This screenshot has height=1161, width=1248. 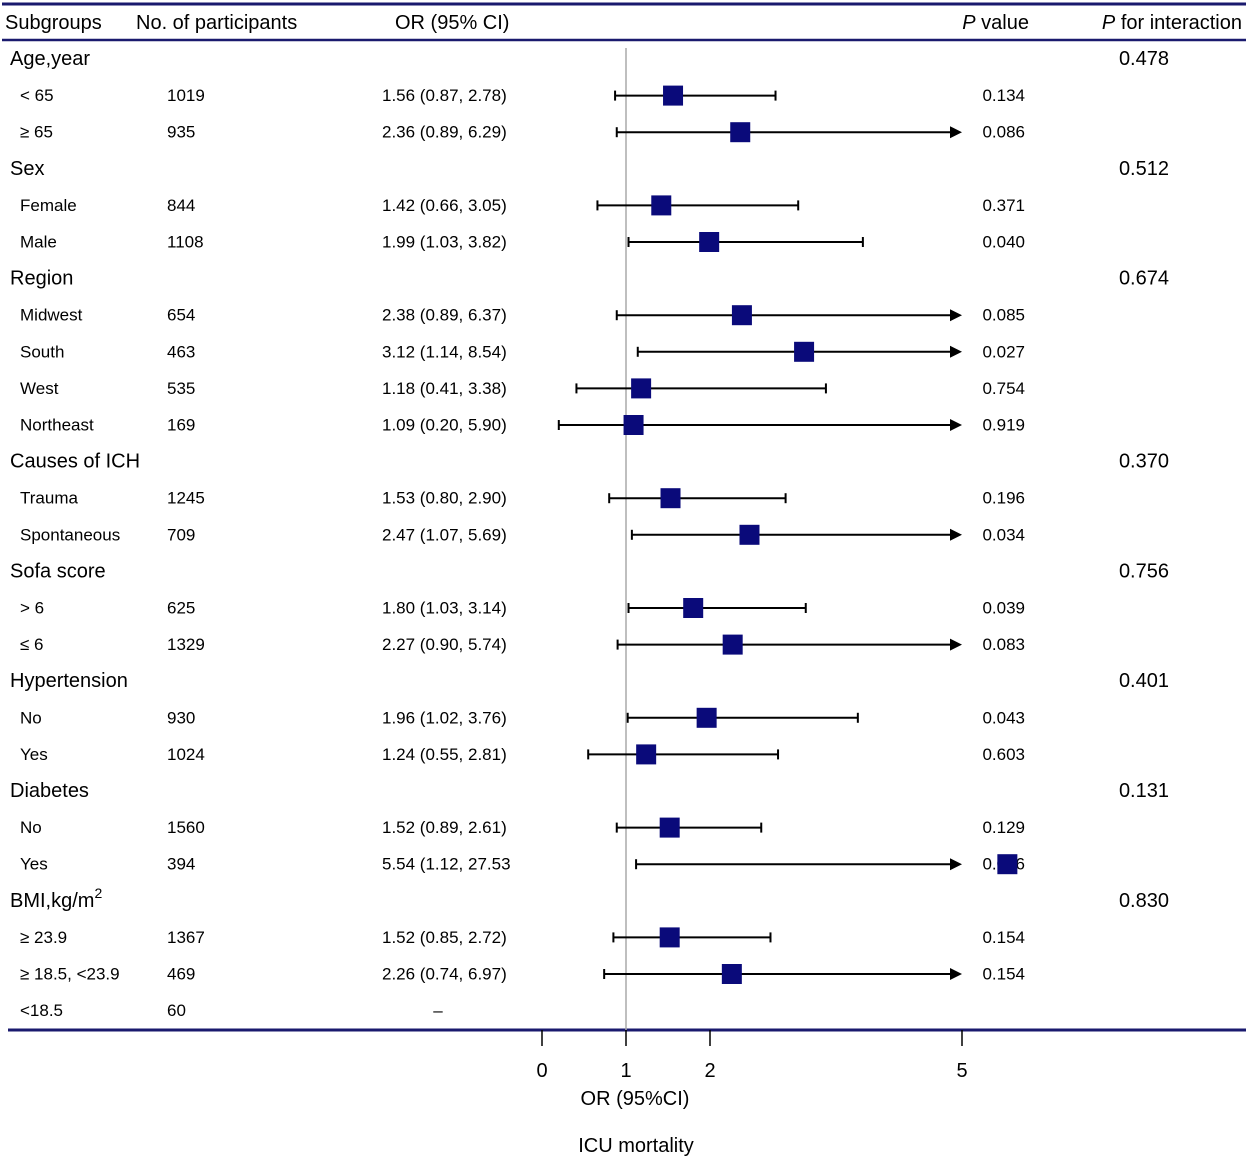 What do you see at coordinates (70, 974) in the screenshot?
I see `subgroup-label: ≥ 18.5, <23.9` at bounding box center [70, 974].